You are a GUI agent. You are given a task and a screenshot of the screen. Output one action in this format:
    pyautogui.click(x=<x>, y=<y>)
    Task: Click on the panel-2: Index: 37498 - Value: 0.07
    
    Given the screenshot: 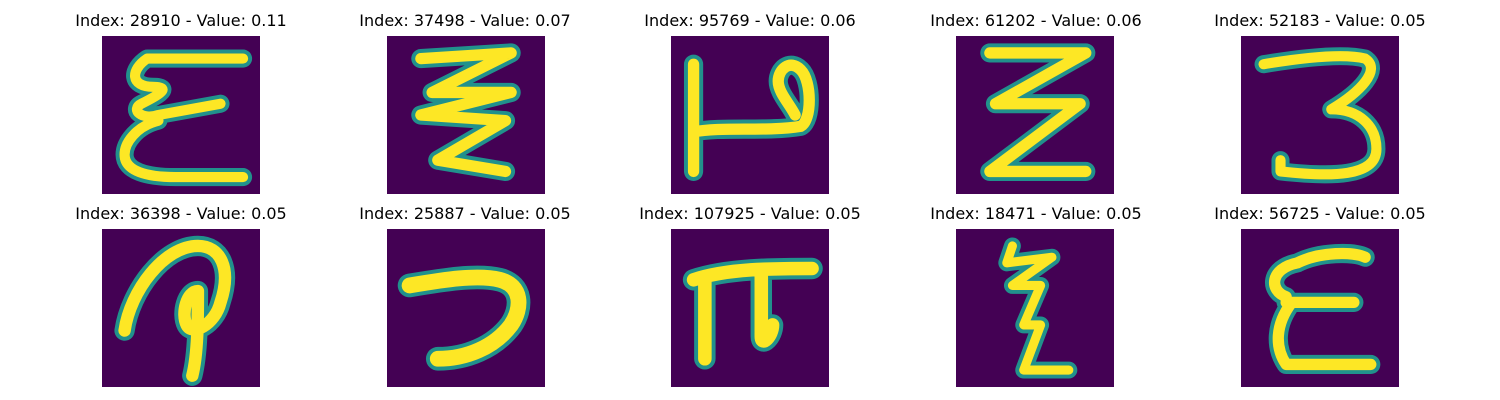 What is the action you would take?
    pyautogui.click(x=465, y=102)
    